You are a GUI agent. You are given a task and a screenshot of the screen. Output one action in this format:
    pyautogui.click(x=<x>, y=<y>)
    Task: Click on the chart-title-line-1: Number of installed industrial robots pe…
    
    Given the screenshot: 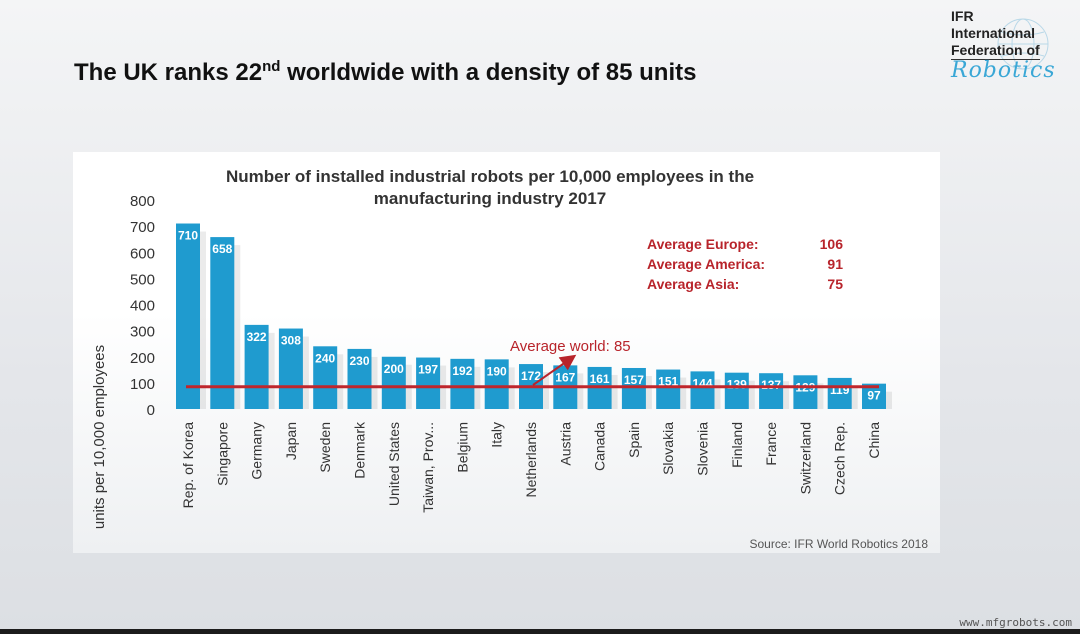 What is the action you would take?
    pyautogui.click(x=490, y=176)
    